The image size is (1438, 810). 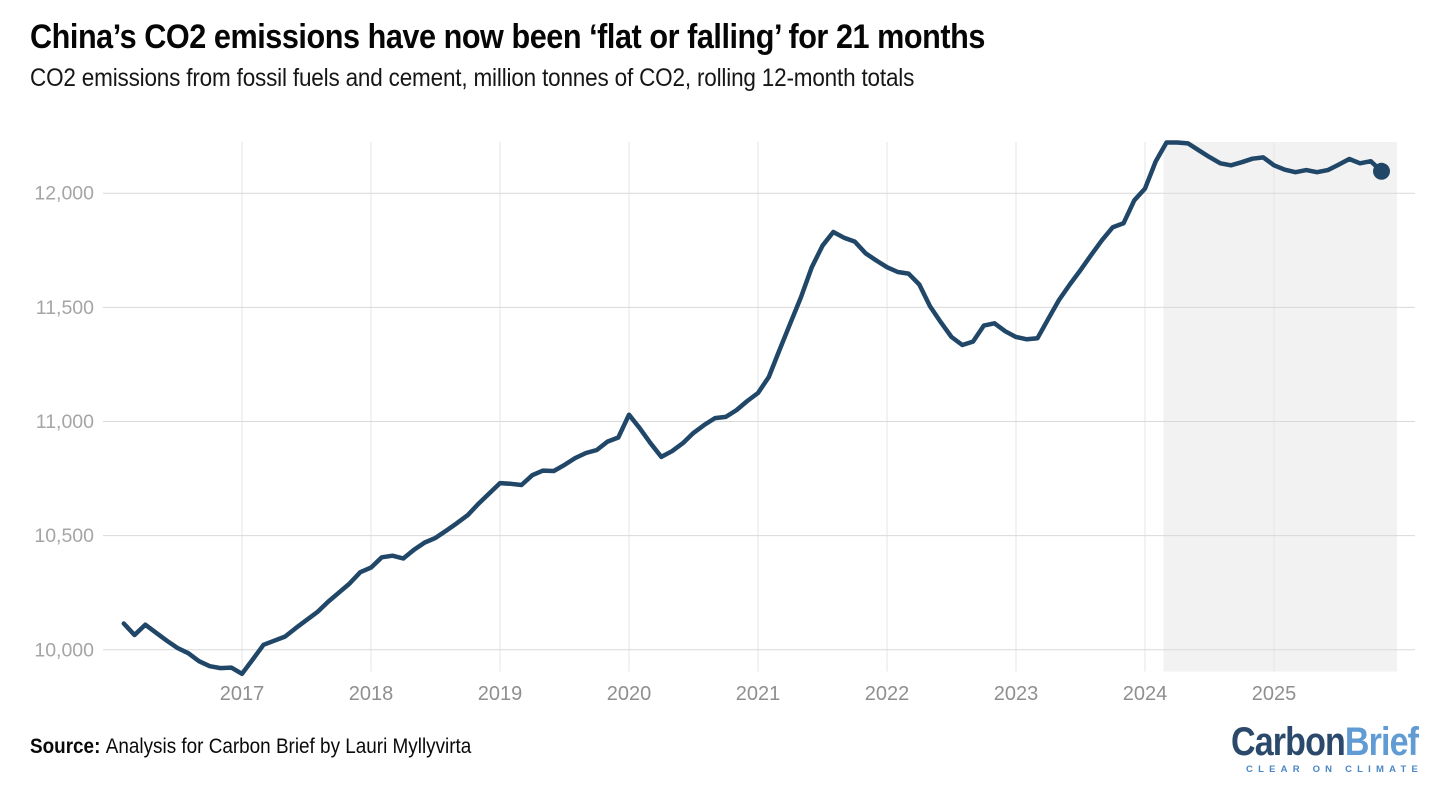 I want to click on y-tick-label: 11,000, so click(x=65, y=422).